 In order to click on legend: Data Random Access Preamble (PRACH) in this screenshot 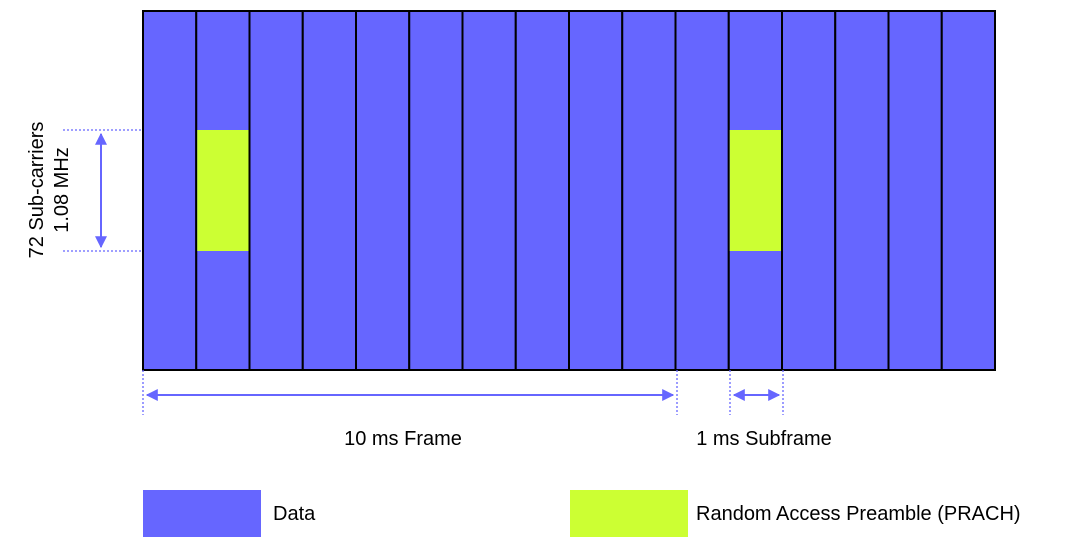, I will do `click(582, 513)`.